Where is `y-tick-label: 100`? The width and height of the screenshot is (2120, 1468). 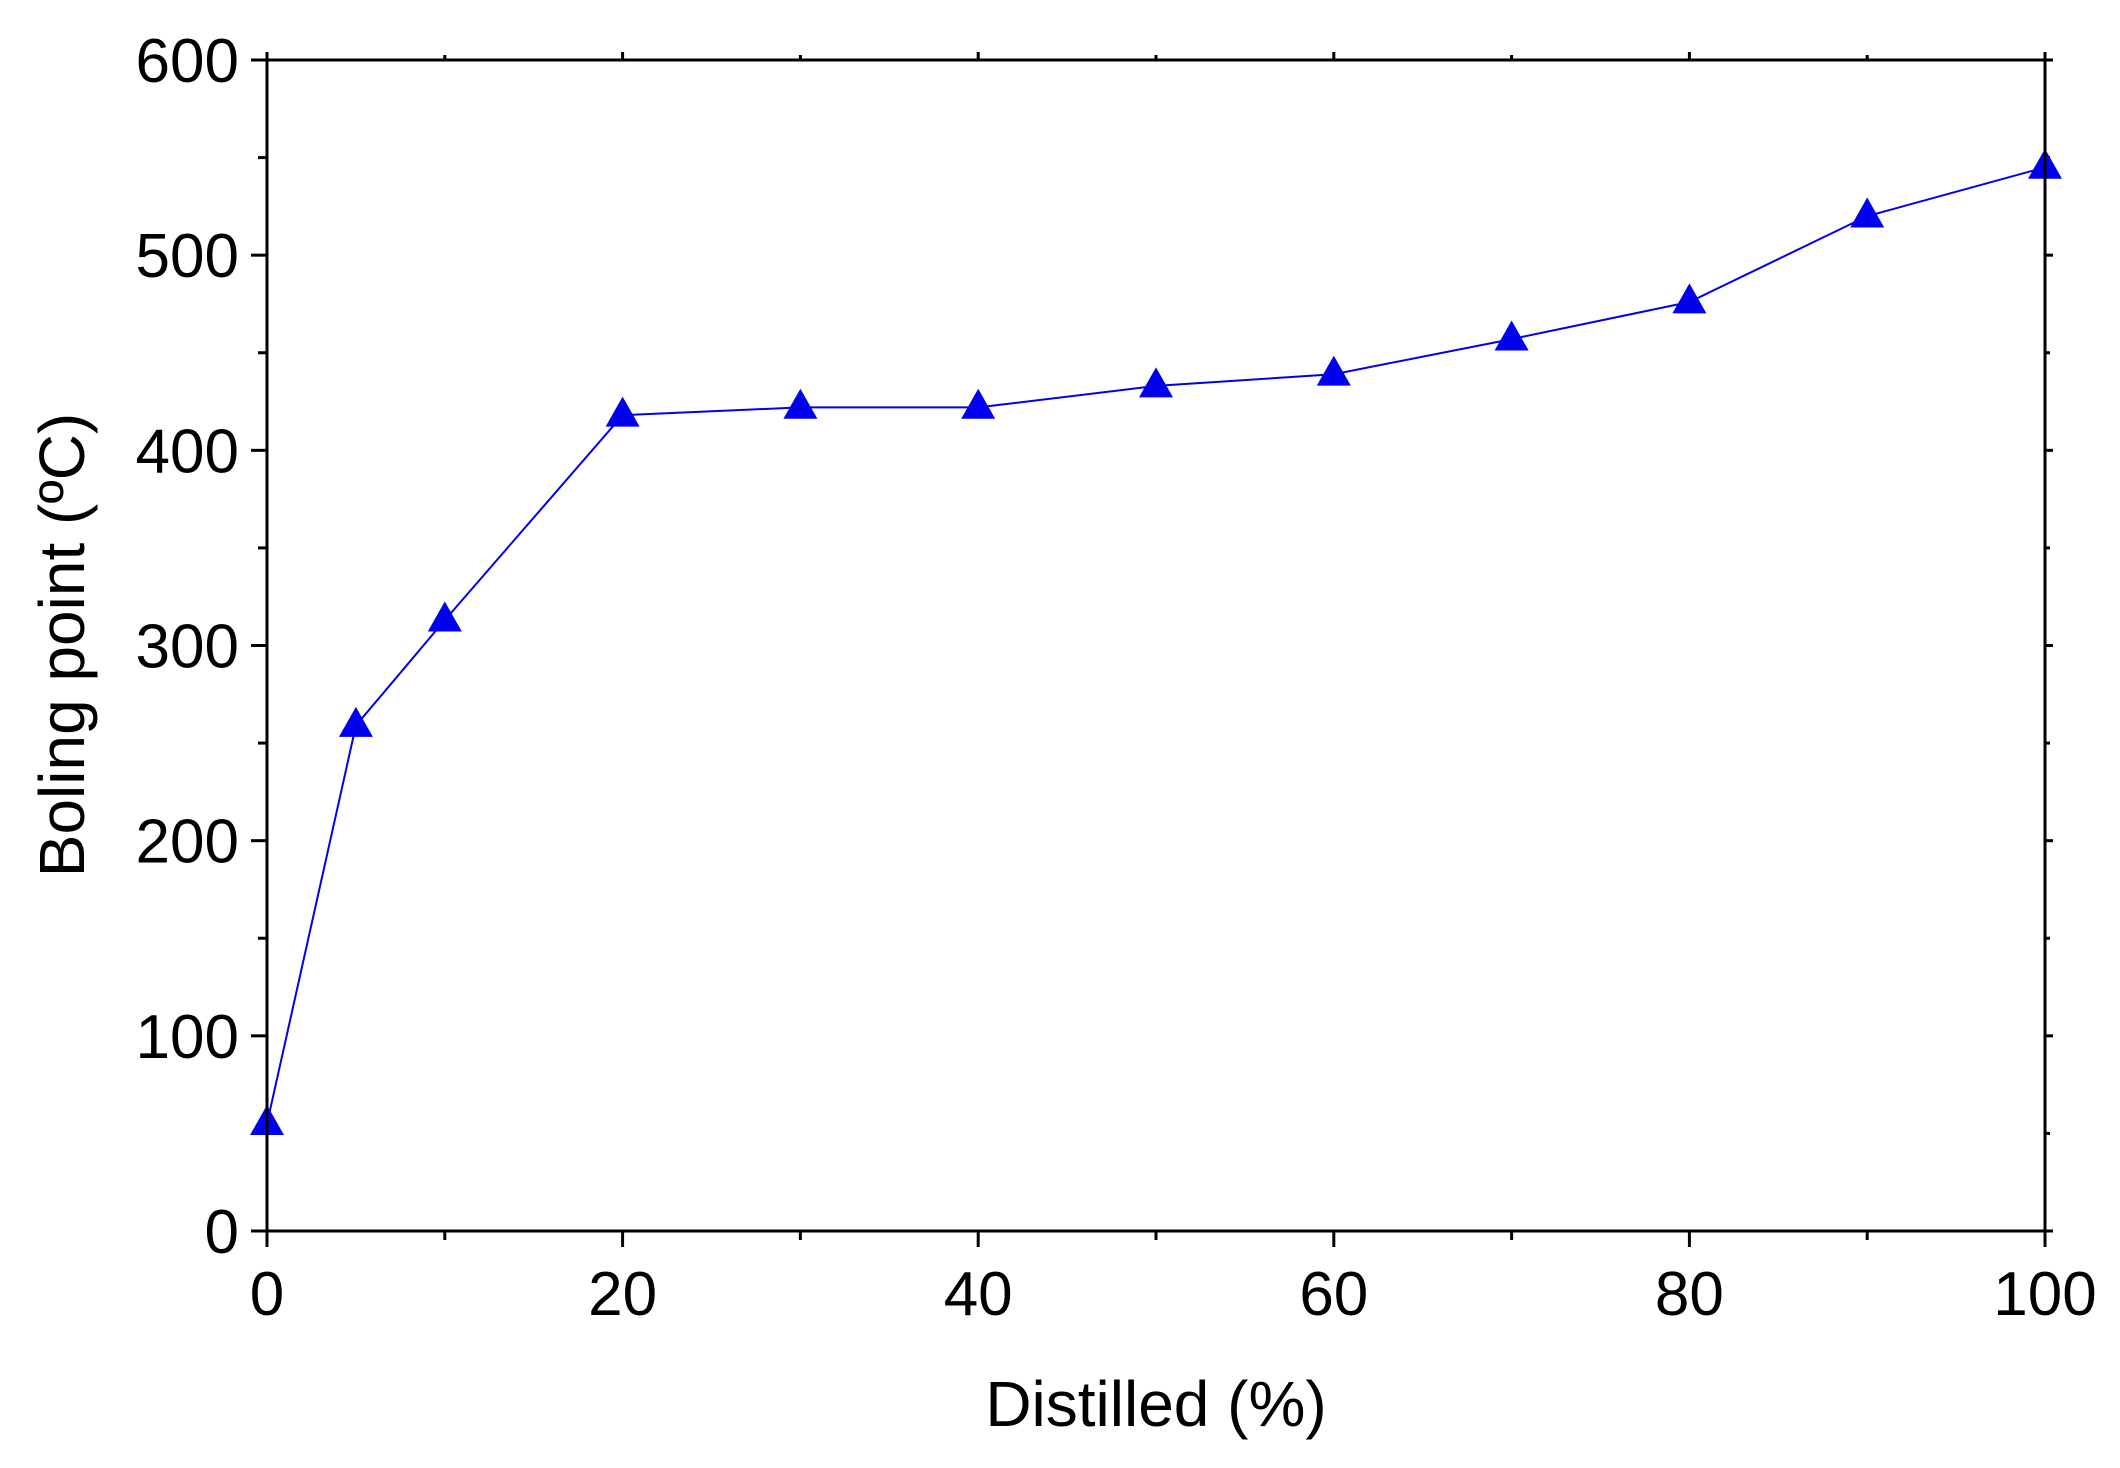
y-tick-label: 100 is located at coordinates (187, 1037).